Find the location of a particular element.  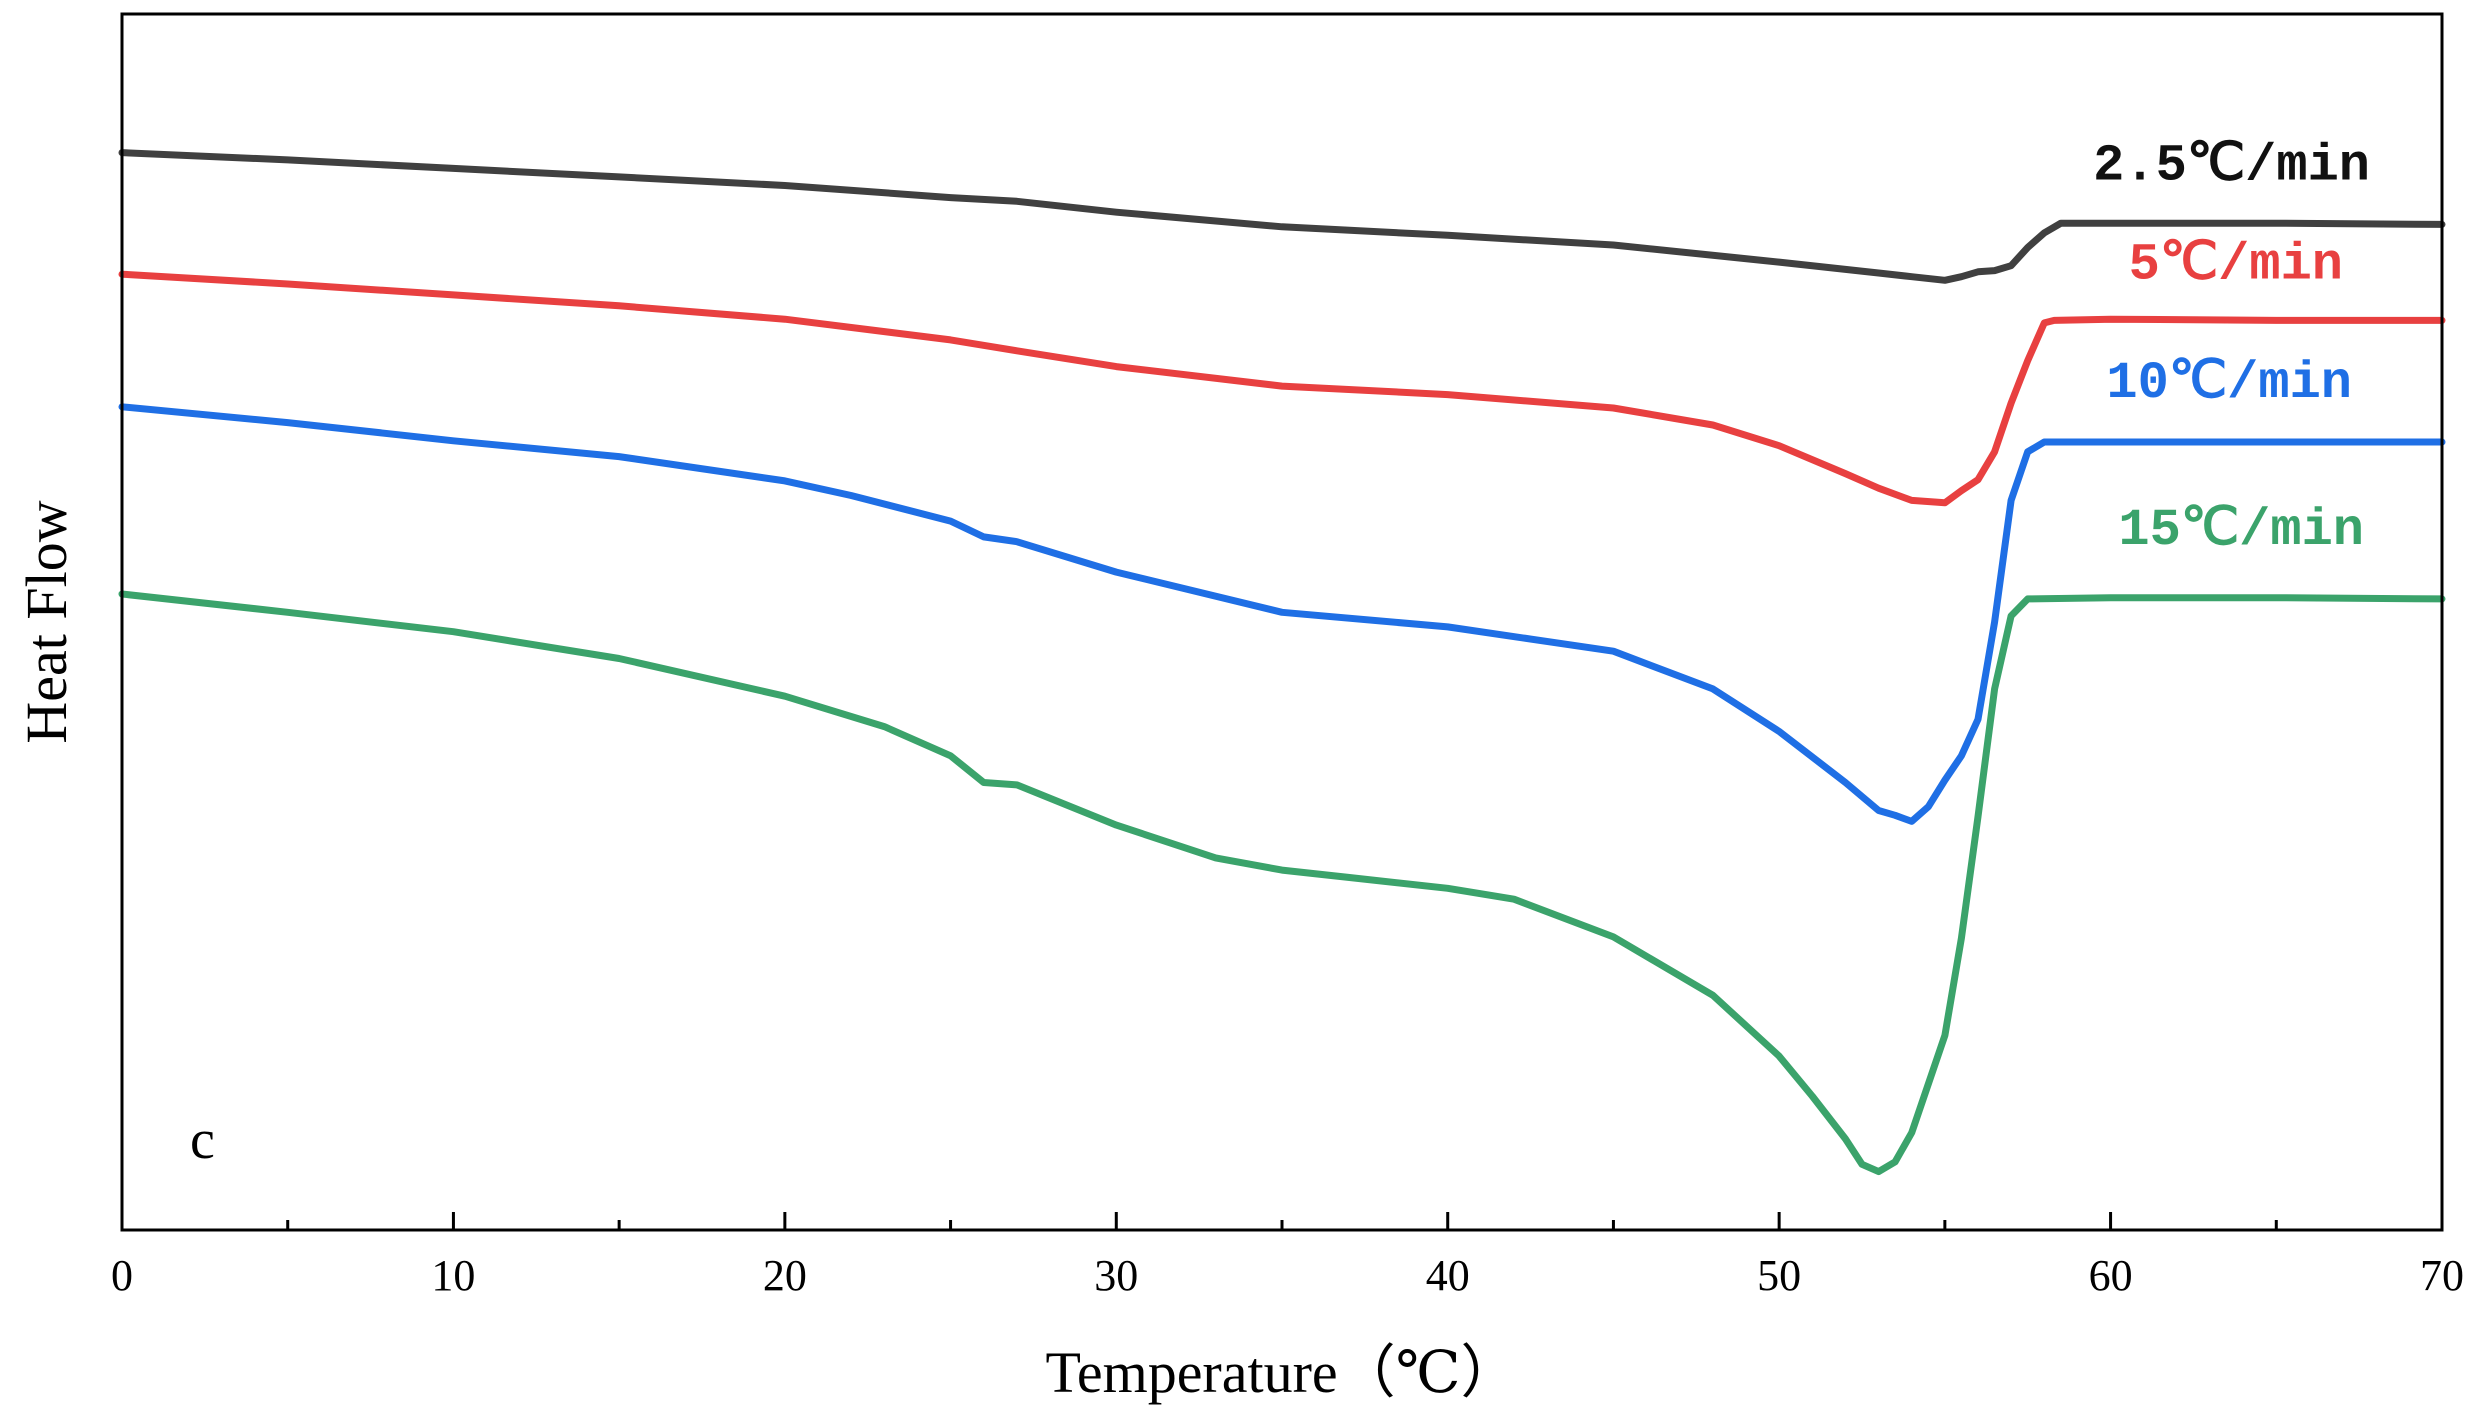

series-label: 5℃/min is located at coordinates (2236, 264).